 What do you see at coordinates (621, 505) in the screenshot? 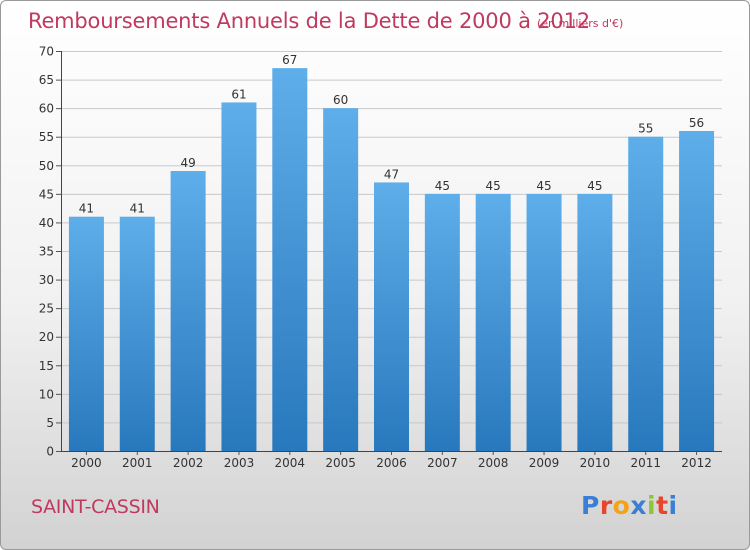
I see `logo-letter: o` at bounding box center [621, 505].